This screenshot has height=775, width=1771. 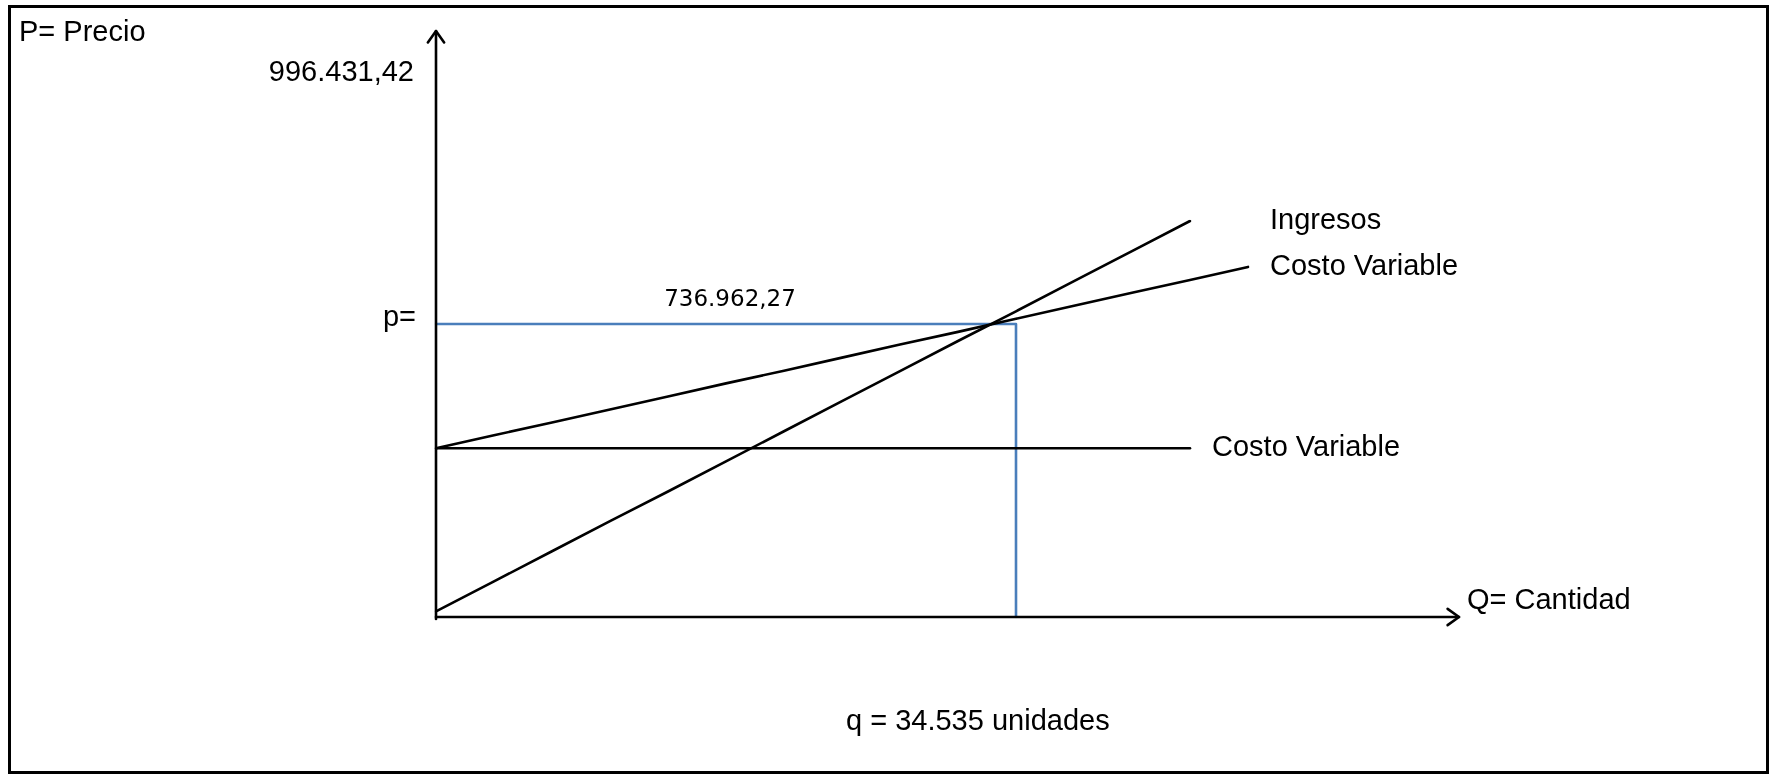 What do you see at coordinates (1326, 219) in the screenshot?
I see `text: Ingresos` at bounding box center [1326, 219].